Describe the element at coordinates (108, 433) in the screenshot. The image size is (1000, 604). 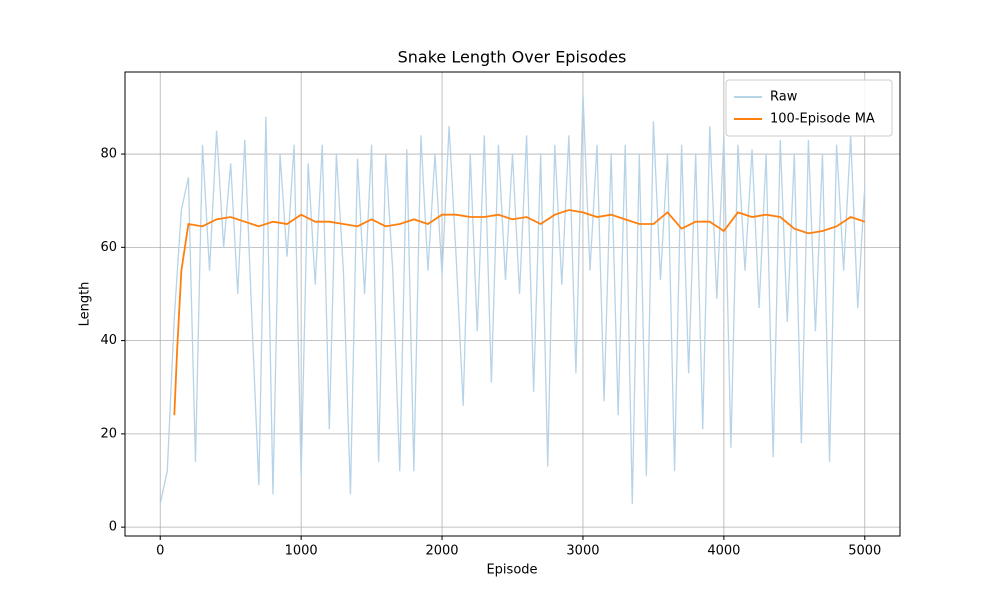
I see `y-tick-label: 20` at that location.